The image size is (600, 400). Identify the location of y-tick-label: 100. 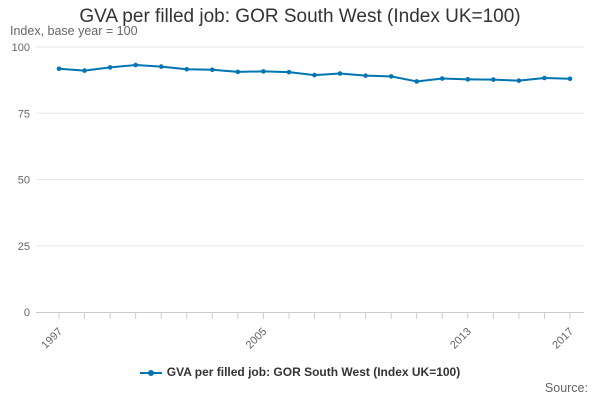
(21, 48).